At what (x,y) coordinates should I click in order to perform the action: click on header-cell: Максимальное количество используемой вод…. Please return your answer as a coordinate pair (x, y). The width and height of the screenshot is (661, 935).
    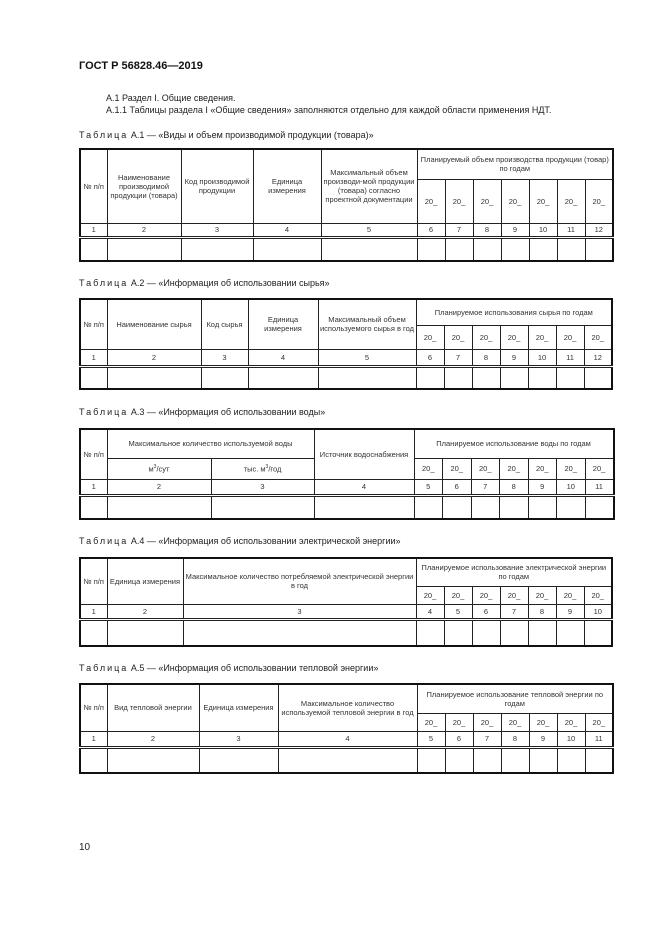
    Looking at the image, I should click on (210, 443).